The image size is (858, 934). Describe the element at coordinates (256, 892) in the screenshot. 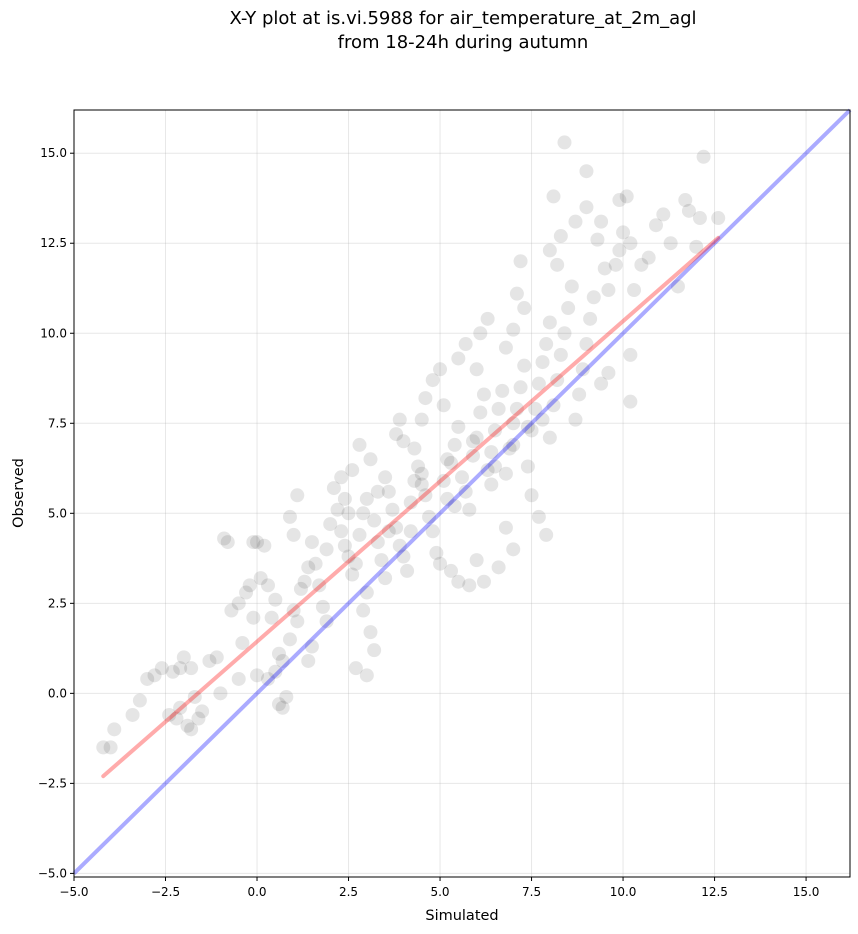

I see `x-tick-label-2: 0.0` at that location.